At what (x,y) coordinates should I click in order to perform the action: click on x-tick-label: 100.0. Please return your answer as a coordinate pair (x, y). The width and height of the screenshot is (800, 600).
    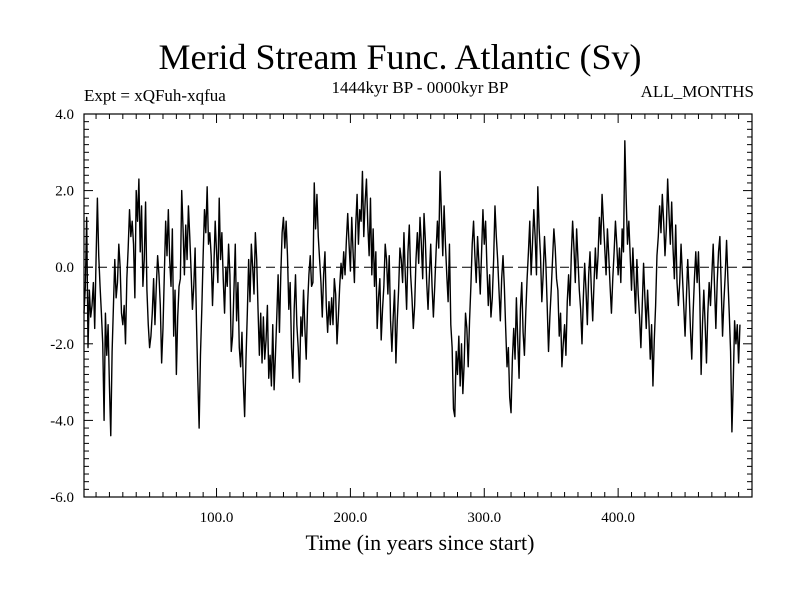
    Looking at the image, I should click on (217, 518).